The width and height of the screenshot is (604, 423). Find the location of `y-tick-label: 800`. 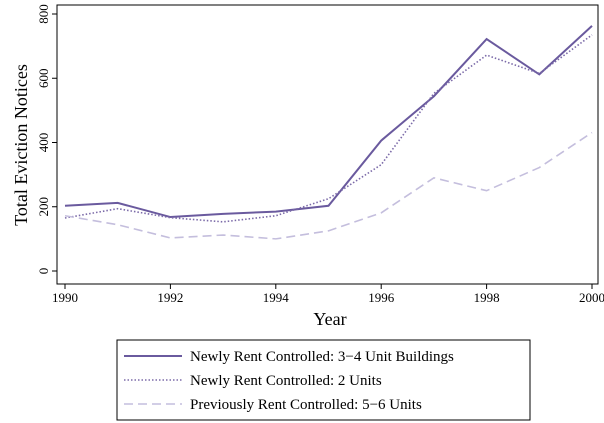

y-tick-label: 800 is located at coordinates (43, 14).